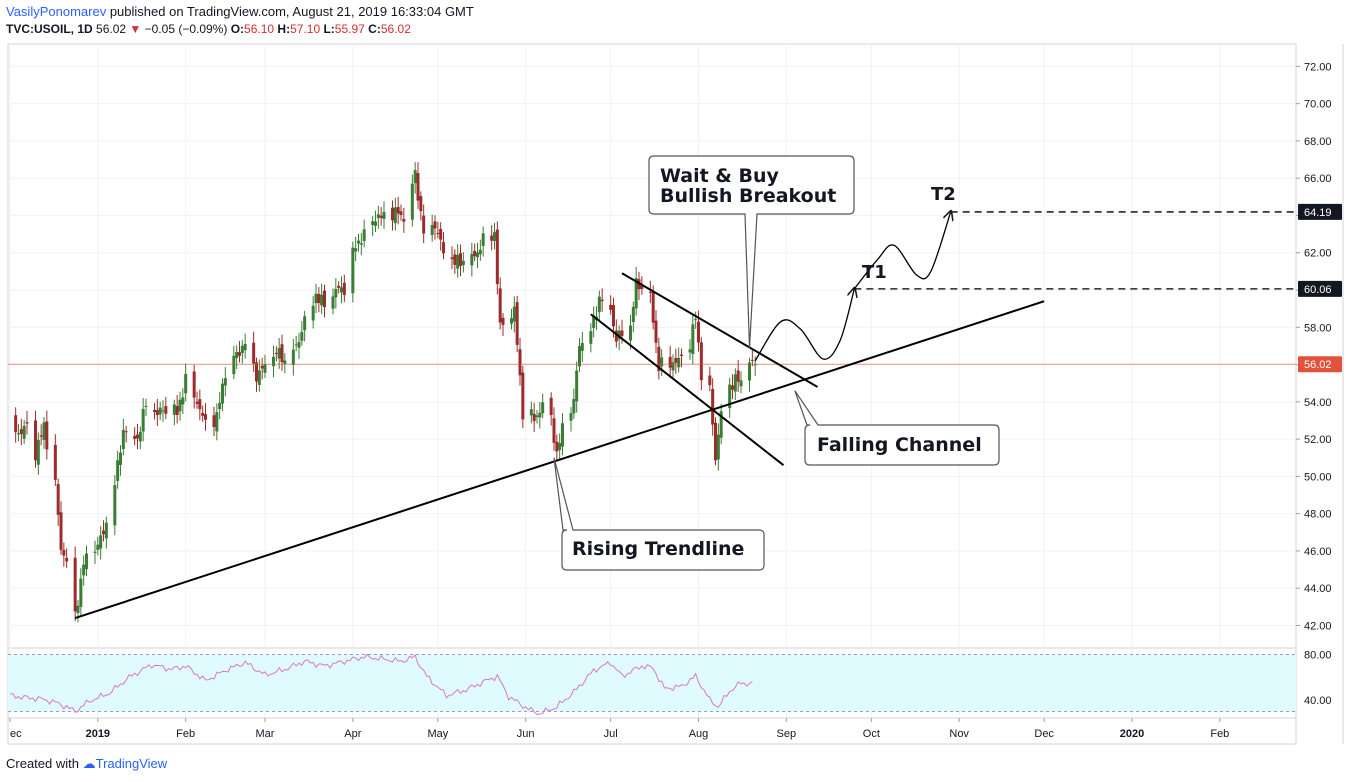 This screenshot has width=1348, height=782. What do you see at coordinates (1219, 734) in the screenshot?
I see `time-tick-label: Feb` at bounding box center [1219, 734].